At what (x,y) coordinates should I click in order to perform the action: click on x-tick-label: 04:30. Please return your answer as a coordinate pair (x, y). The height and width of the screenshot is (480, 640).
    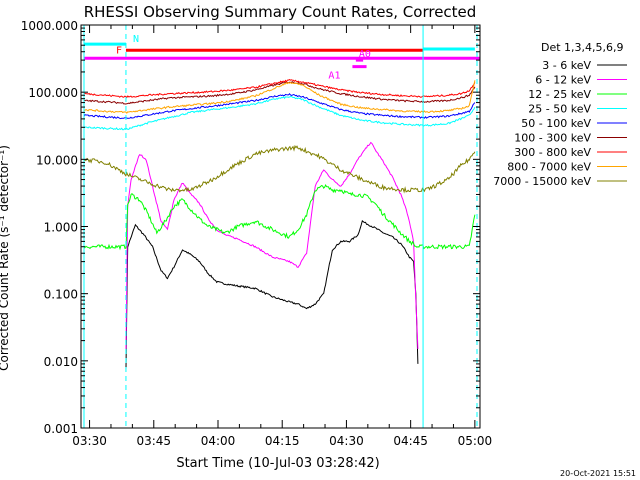
    Looking at the image, I should click on (346, 441).